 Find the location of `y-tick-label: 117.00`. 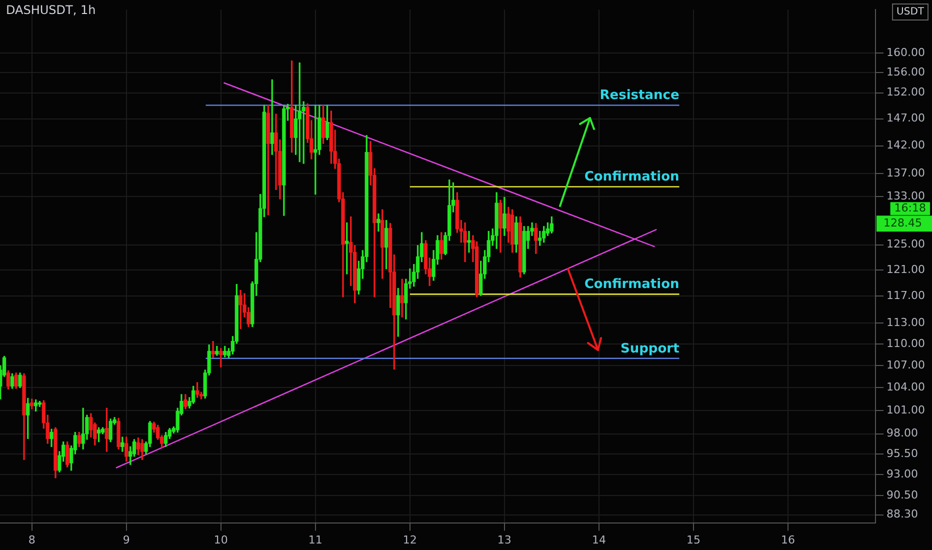

y-tick-label: 117.00 is located at coordinates (906, 295).